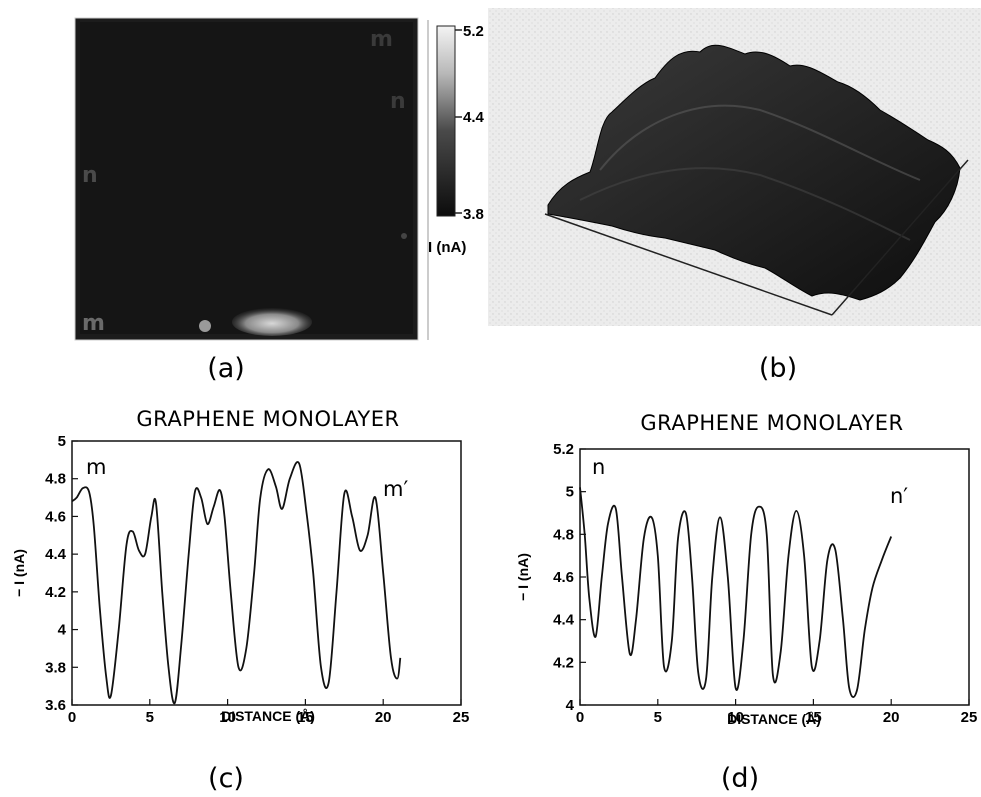  What do you see at coordinates (226, 368) in the screenshot?
I see `panel-label-a: (a)` at bounding box center [226, 368].